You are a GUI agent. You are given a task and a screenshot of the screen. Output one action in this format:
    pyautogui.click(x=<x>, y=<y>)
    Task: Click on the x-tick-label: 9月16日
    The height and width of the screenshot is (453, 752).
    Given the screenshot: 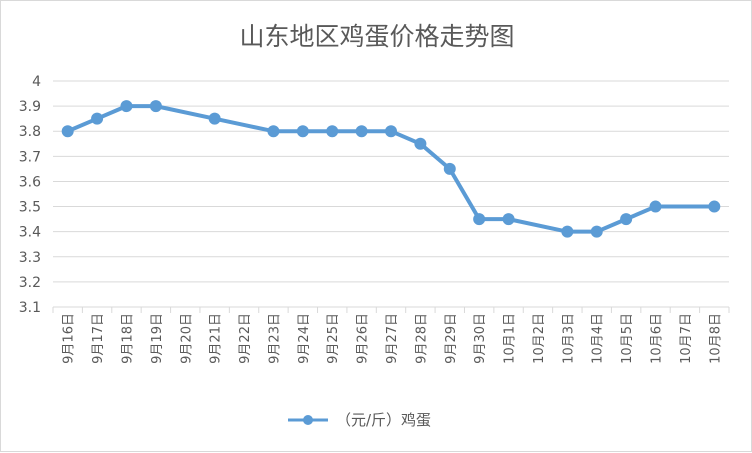 What is the action you would take?
    pyautogui.click(x=69, y=338)
    